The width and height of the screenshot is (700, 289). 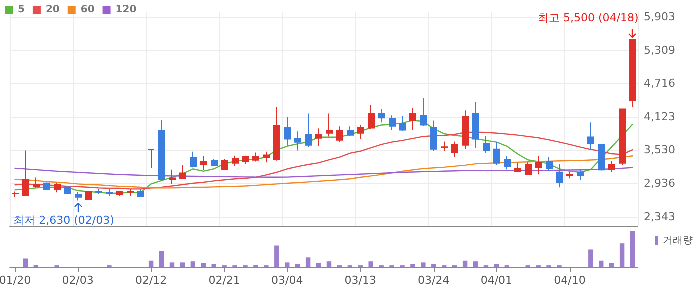 What do you see at coordinates (588, 18) in the screenshot?
I see `annotation: 최고 5,500 (04/18)` at bounding box center [588, 18].